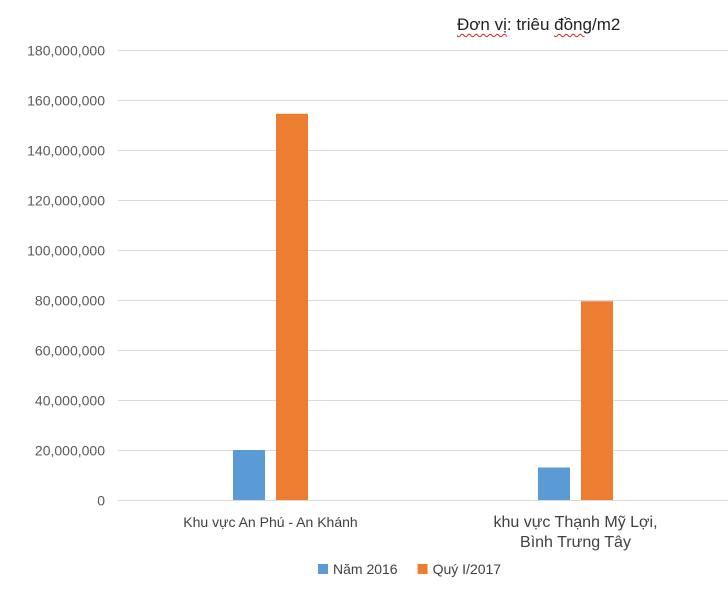 The image size is (728, 600). Describe the element at coordinates (66, 201) in the screenshot. I see `y-tick-label: 120,000,000` at that location.